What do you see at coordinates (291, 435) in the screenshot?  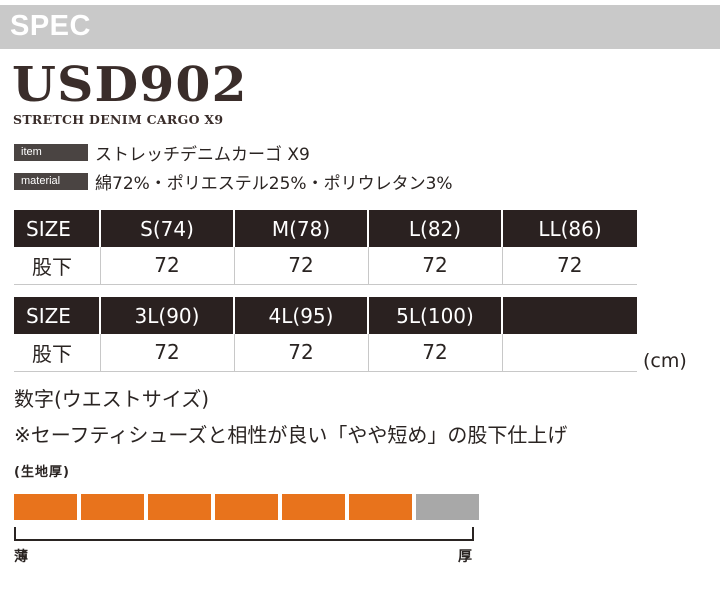 I see `note-inseam: ※セーフティシューズと相性が良い「やや短め」の股下仕上げ` at bounding box center [291, 435].